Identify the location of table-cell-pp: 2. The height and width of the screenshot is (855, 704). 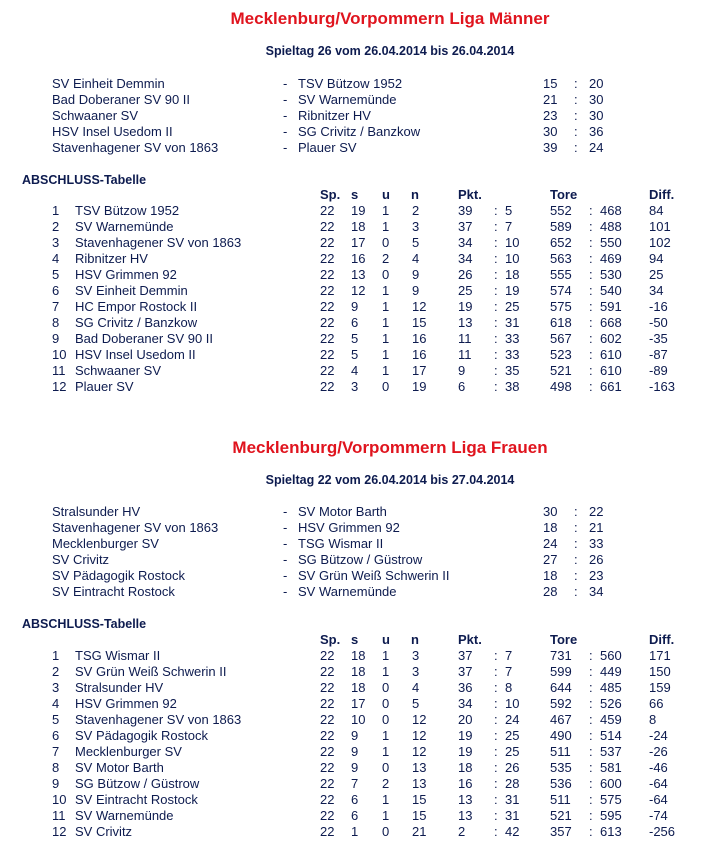
(462, 831).